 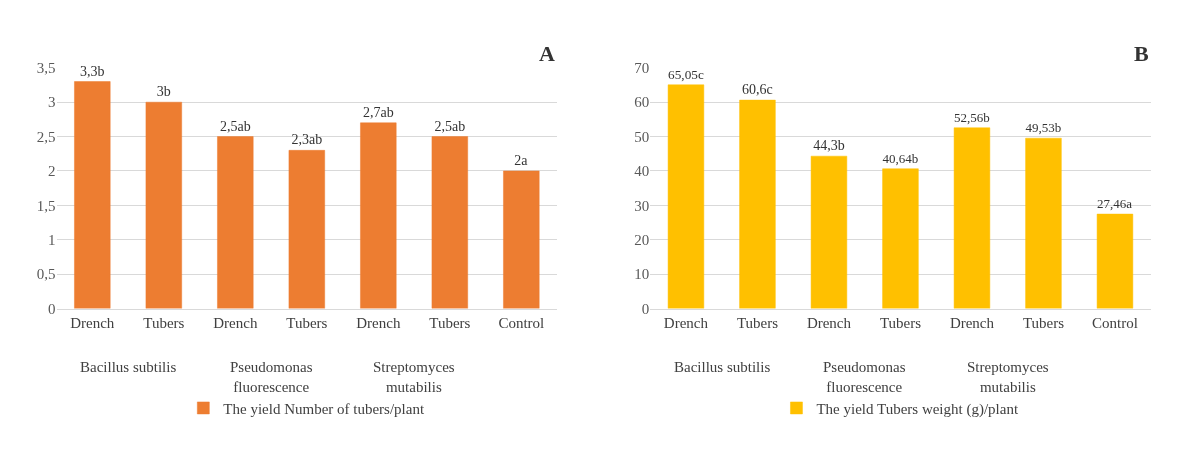 I want to click on y-tick-label: 70, so click(x=642, y=68).